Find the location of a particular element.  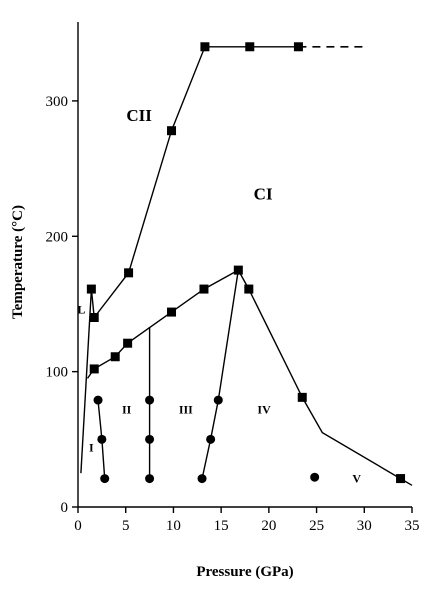

x-tick-label-0: 0 is located at coordinates (78, 526).